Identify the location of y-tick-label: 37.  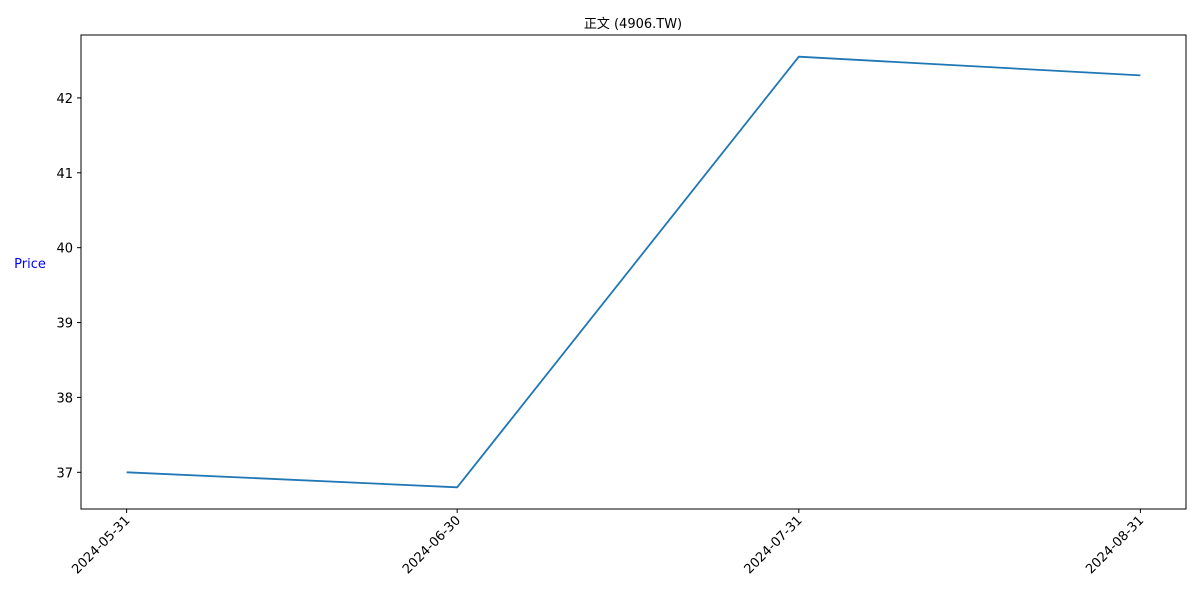
(64, 473).